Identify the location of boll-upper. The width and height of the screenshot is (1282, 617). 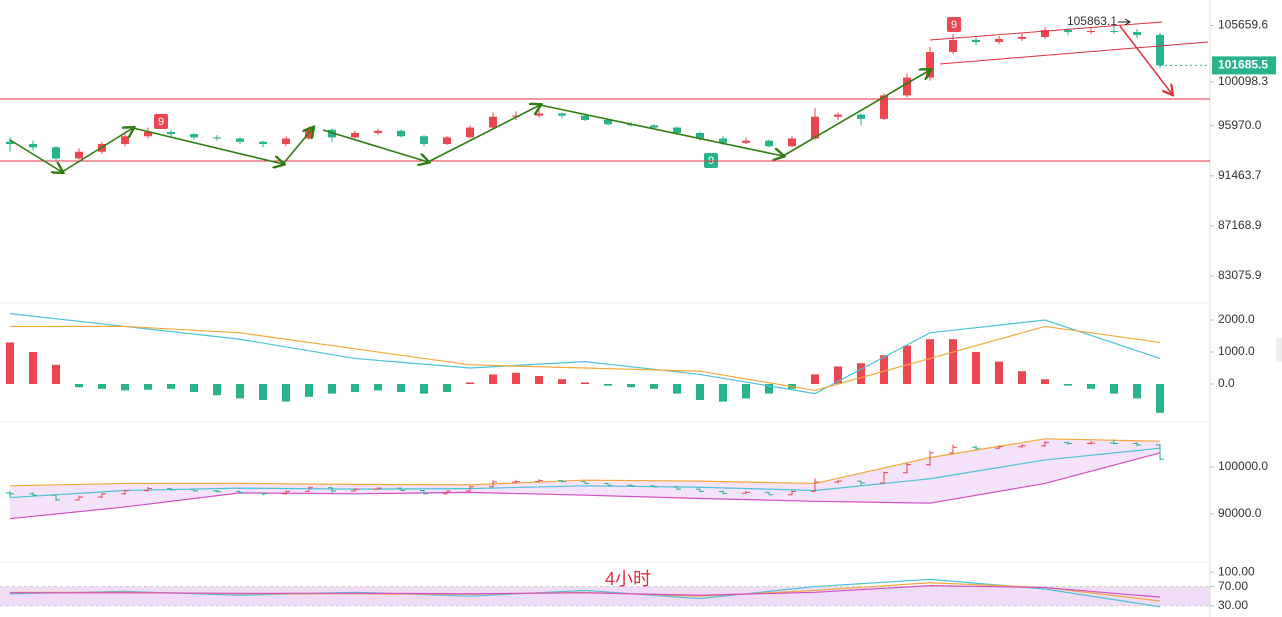
(585, 462).